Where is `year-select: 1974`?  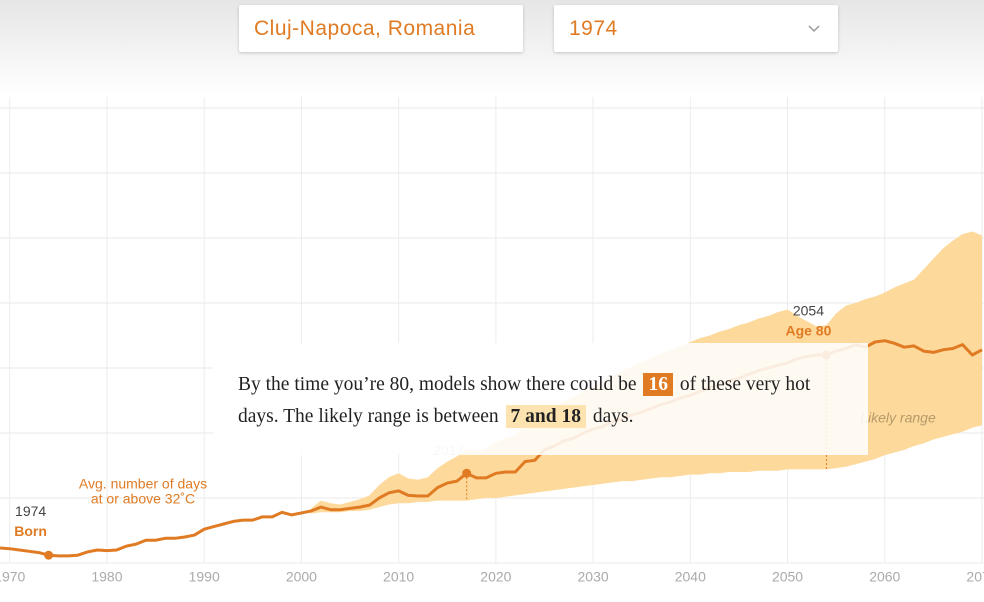 year-select: 1974 is located at coordinates (696, 28).